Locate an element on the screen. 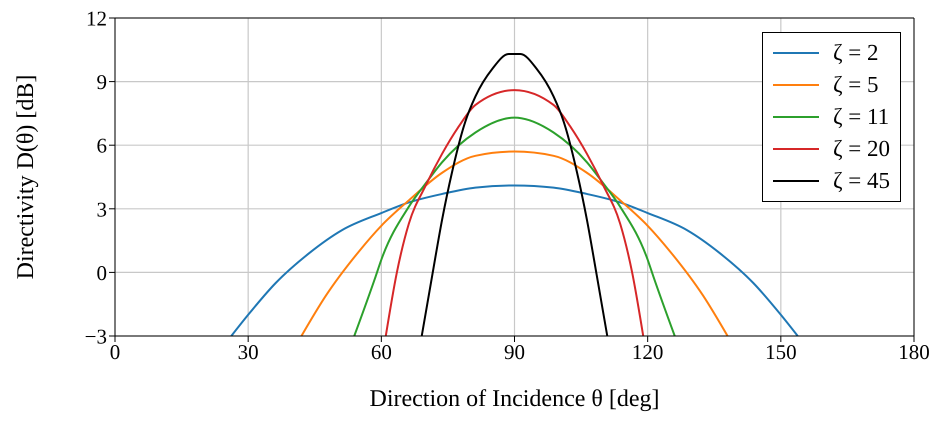 The height and width of the screenshot is (427, 941). legend-label: ζ = 45 is located at coordinates (861, 181).